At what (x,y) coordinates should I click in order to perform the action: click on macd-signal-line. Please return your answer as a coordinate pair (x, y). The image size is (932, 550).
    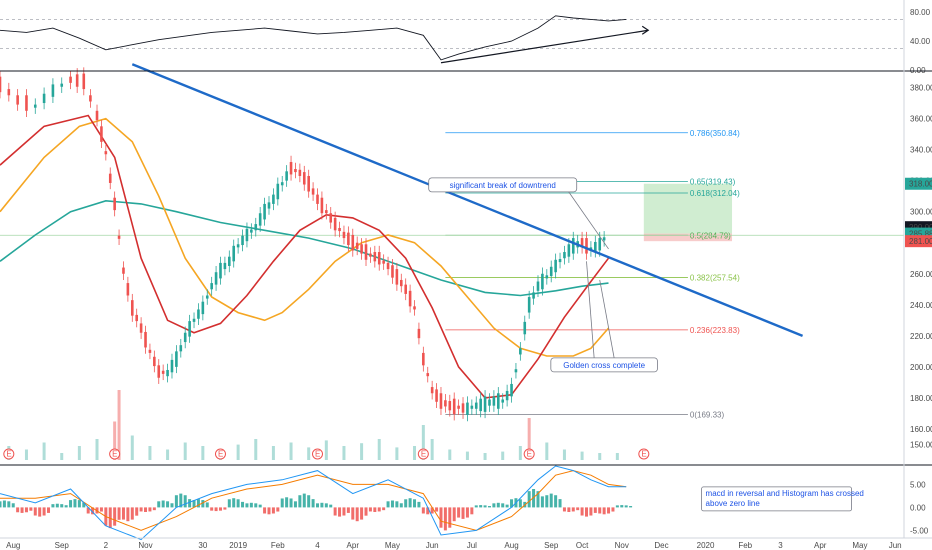
    Looking at the image, I should click on (313, 500).